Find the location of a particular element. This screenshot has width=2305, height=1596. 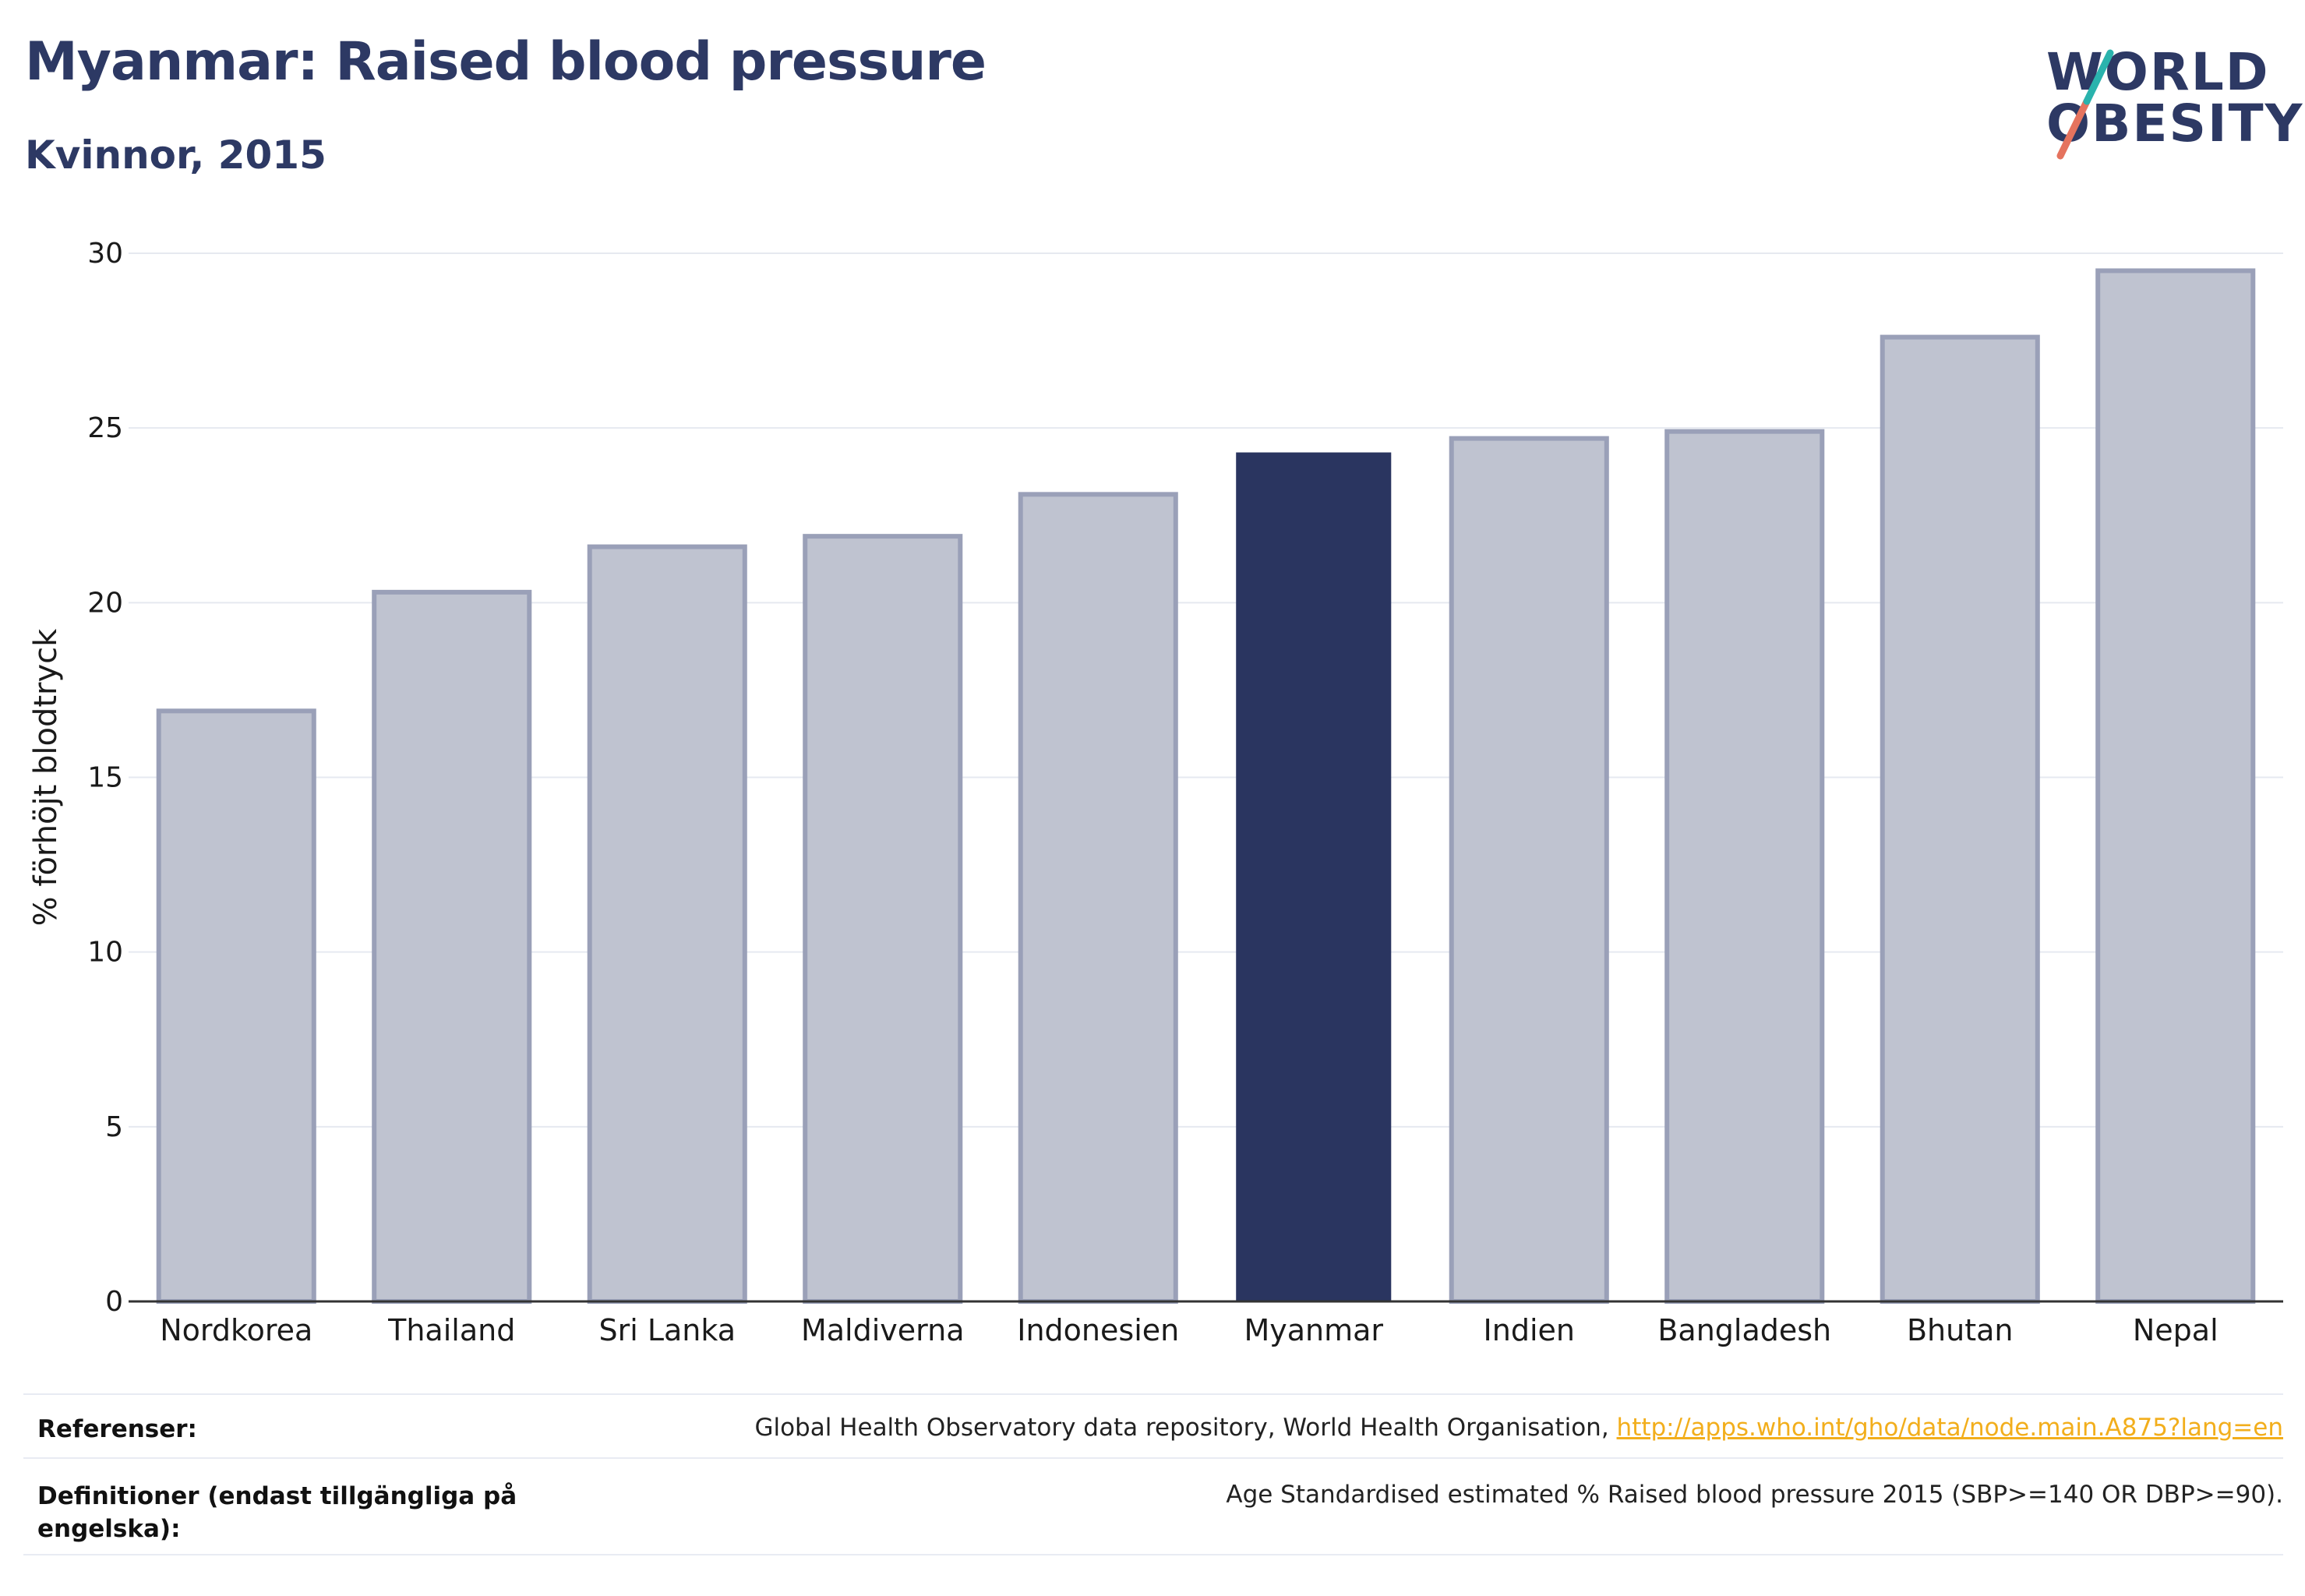

logo-line-2: OBESITY is located at coordinates (2175, 124).